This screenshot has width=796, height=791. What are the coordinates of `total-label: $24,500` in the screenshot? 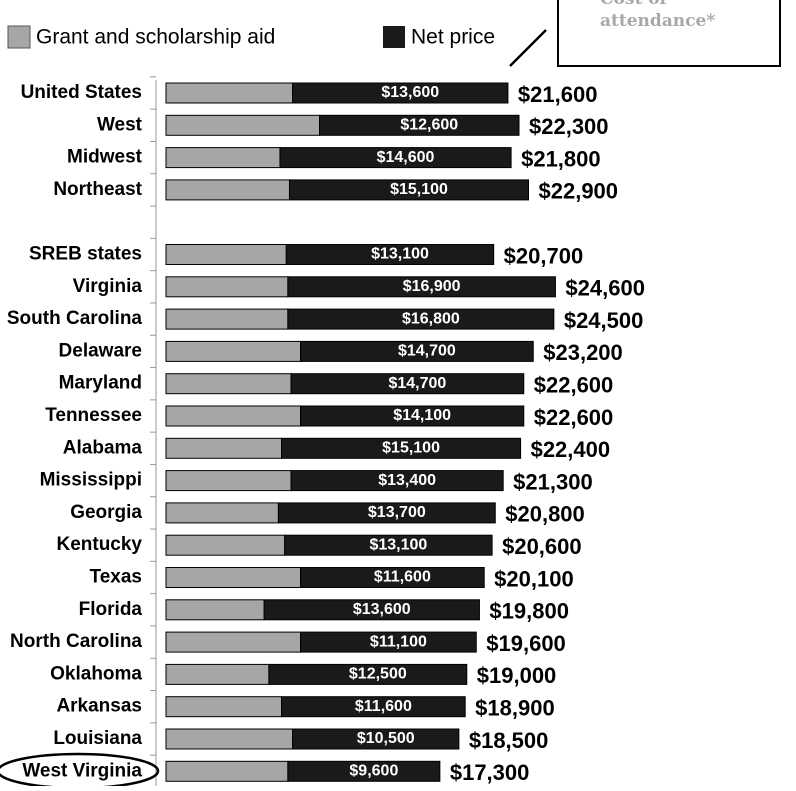 It's located at (604, 320).